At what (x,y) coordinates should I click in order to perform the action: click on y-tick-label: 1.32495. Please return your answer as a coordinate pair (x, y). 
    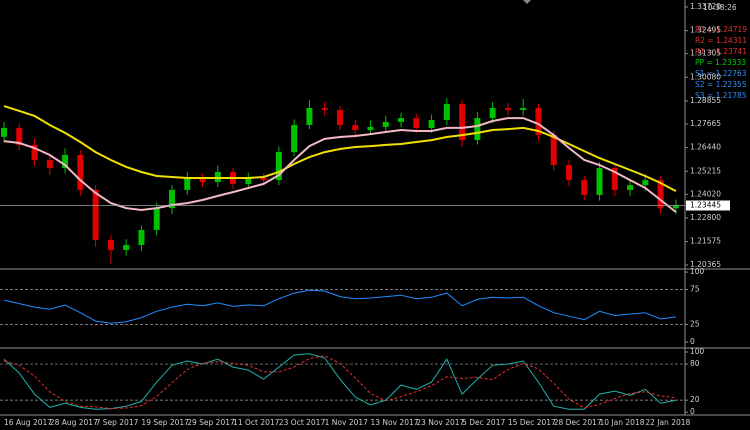
    Looking at the image, I should click on (705, 30).